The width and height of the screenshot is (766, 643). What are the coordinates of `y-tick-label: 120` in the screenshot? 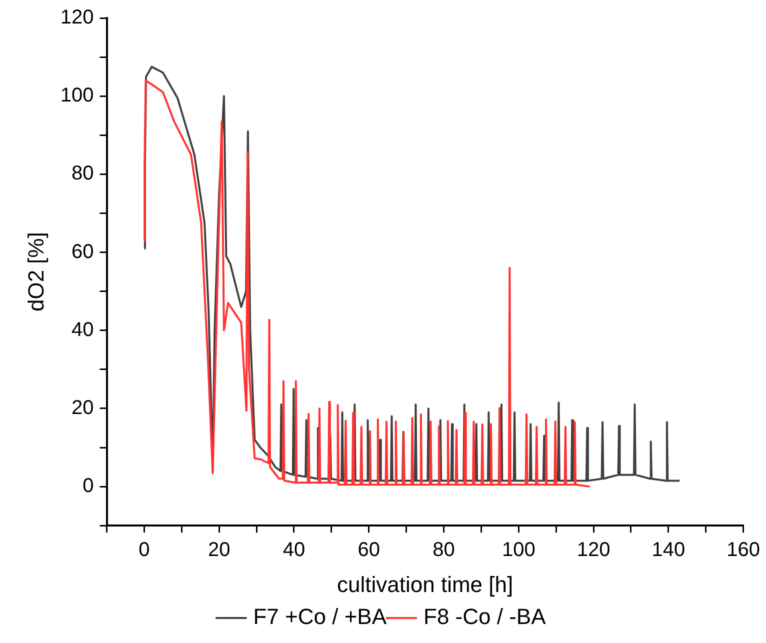 It's located at (77, 17).